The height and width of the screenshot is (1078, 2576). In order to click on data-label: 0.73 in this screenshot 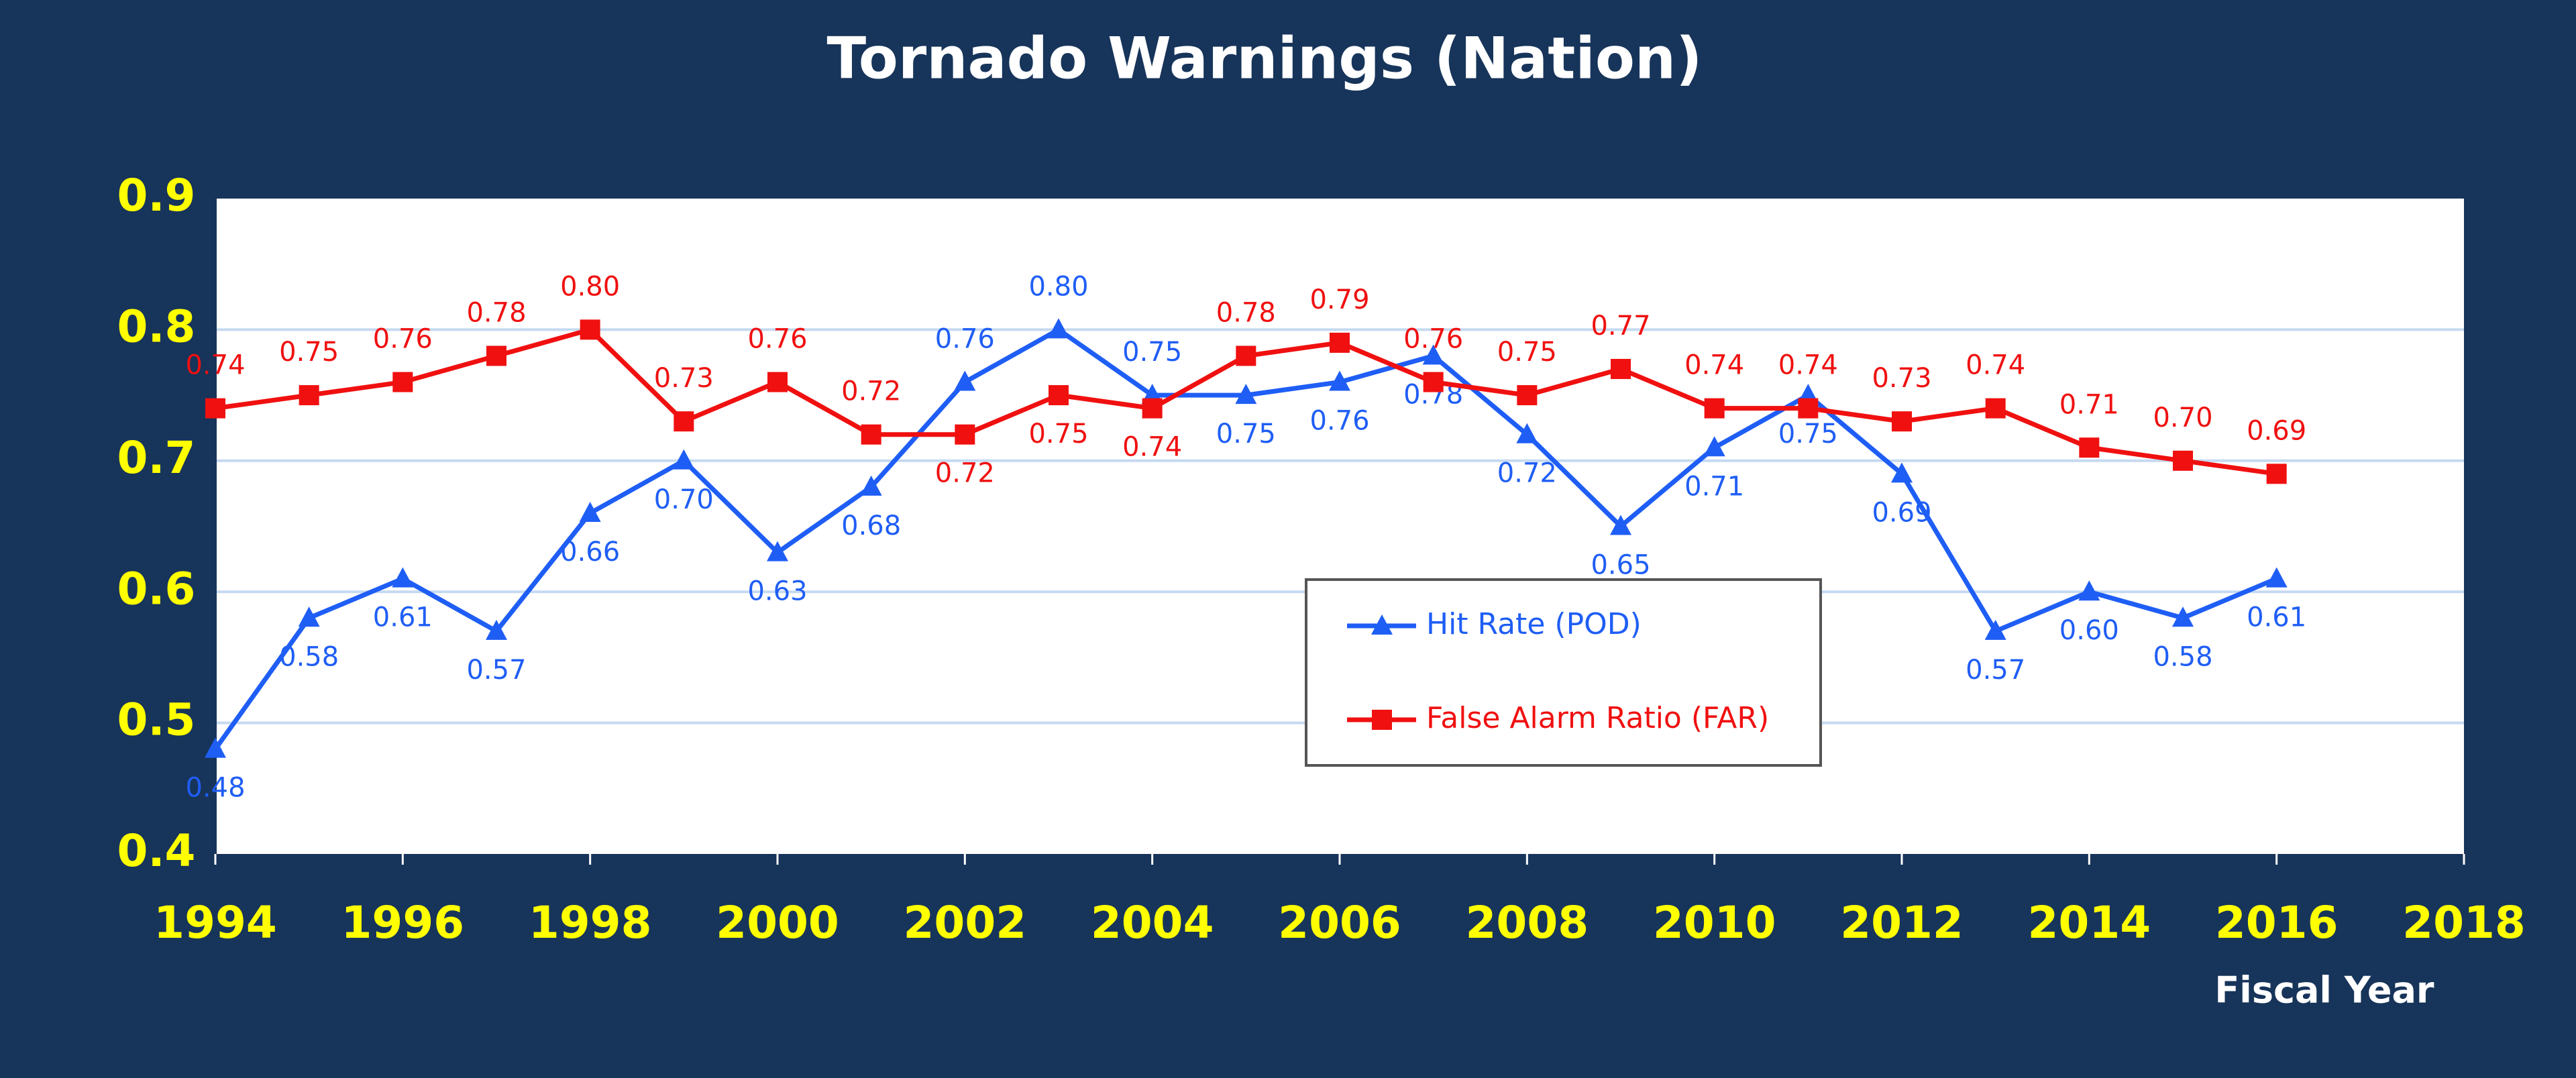, I will do `click(684, 378)`.